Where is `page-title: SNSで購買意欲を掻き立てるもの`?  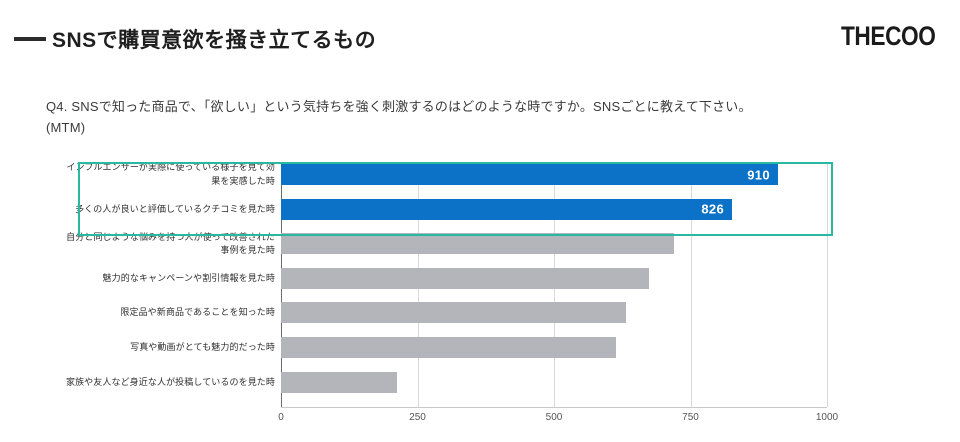
page-title: SNSで購買意欲を掻き立てるもの is located at coordinates (214, 40).